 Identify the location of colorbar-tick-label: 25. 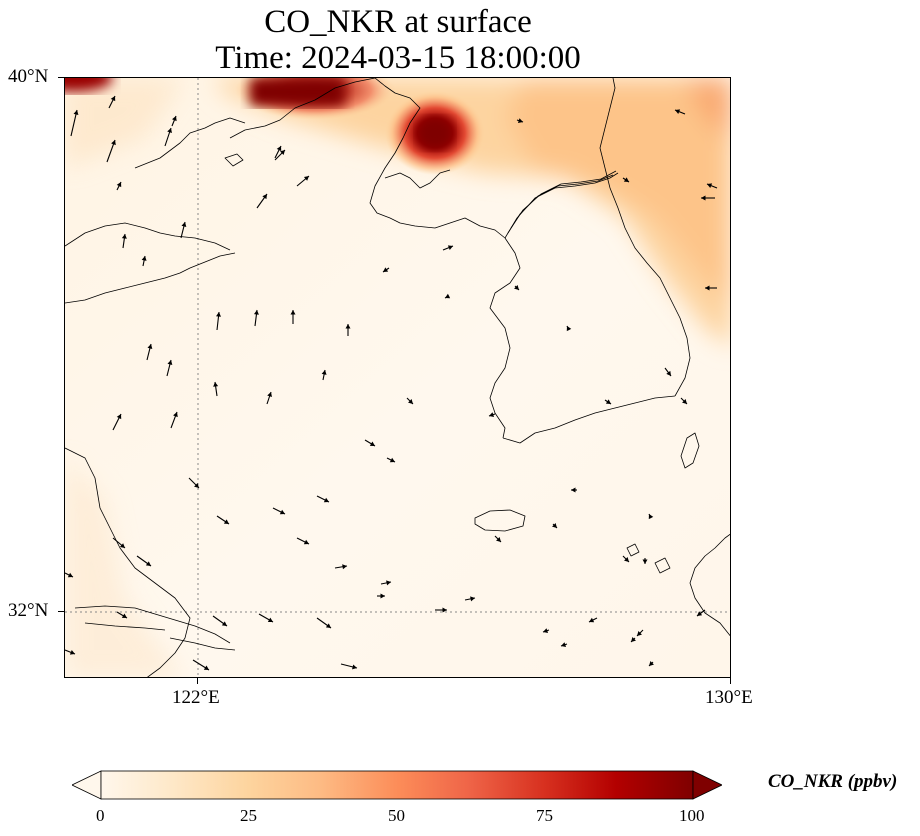
(248, 815).